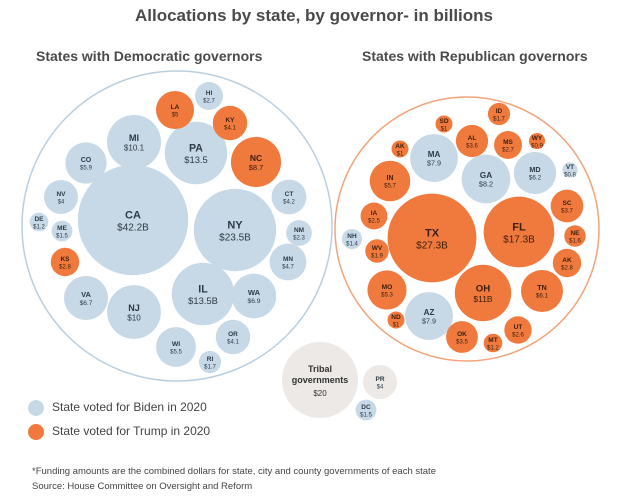 This screenshot has height=503, width=628. Describe the element at coordinates (472, 138) in the screenshot. I see `bubble-label-al-1-11: AL` at that location.